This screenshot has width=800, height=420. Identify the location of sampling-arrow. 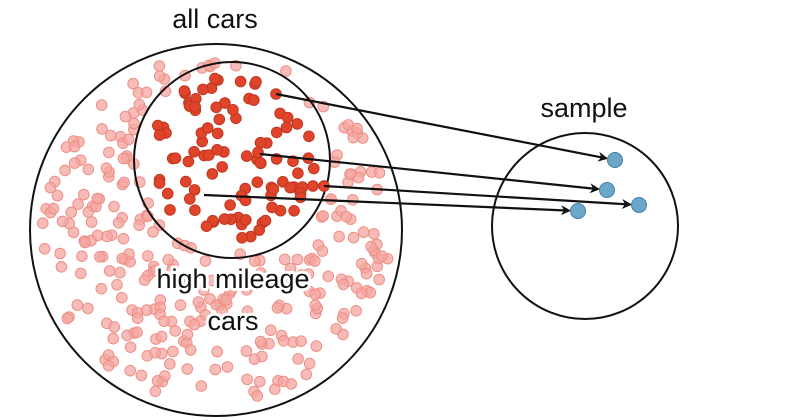
(387, 204).